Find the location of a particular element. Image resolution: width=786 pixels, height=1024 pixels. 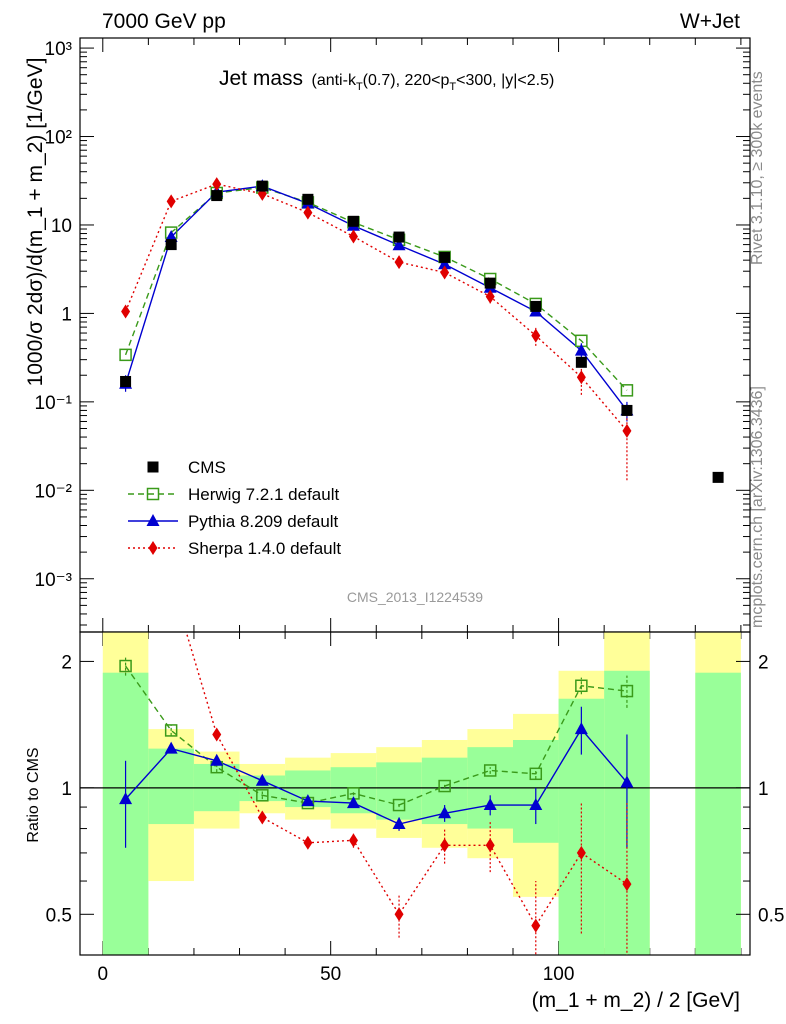

pythia-ratio-line is located at coordinates (376, 776).